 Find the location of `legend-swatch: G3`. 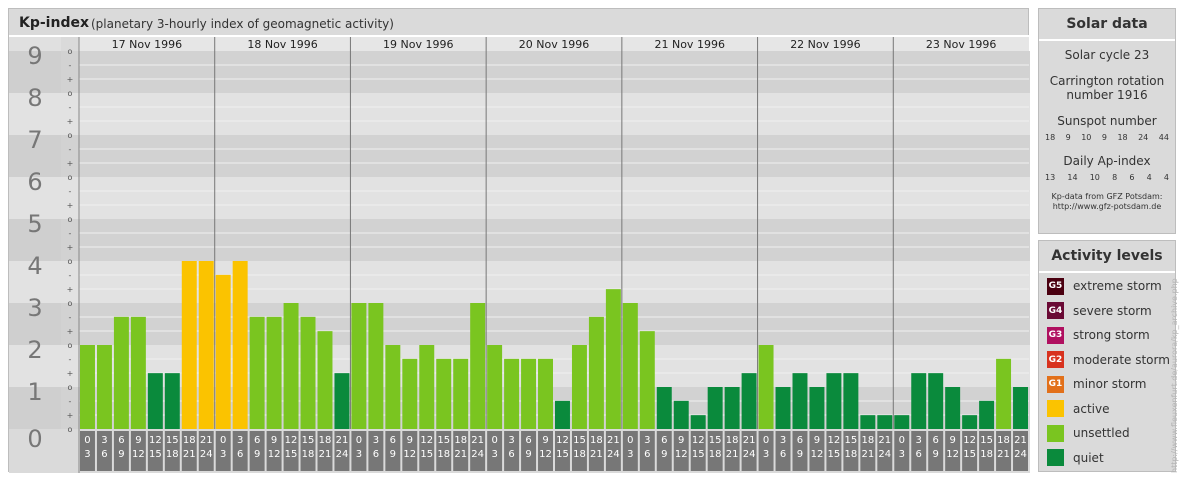

legend-swatch: G3 is located at coordinates (1055, 335).